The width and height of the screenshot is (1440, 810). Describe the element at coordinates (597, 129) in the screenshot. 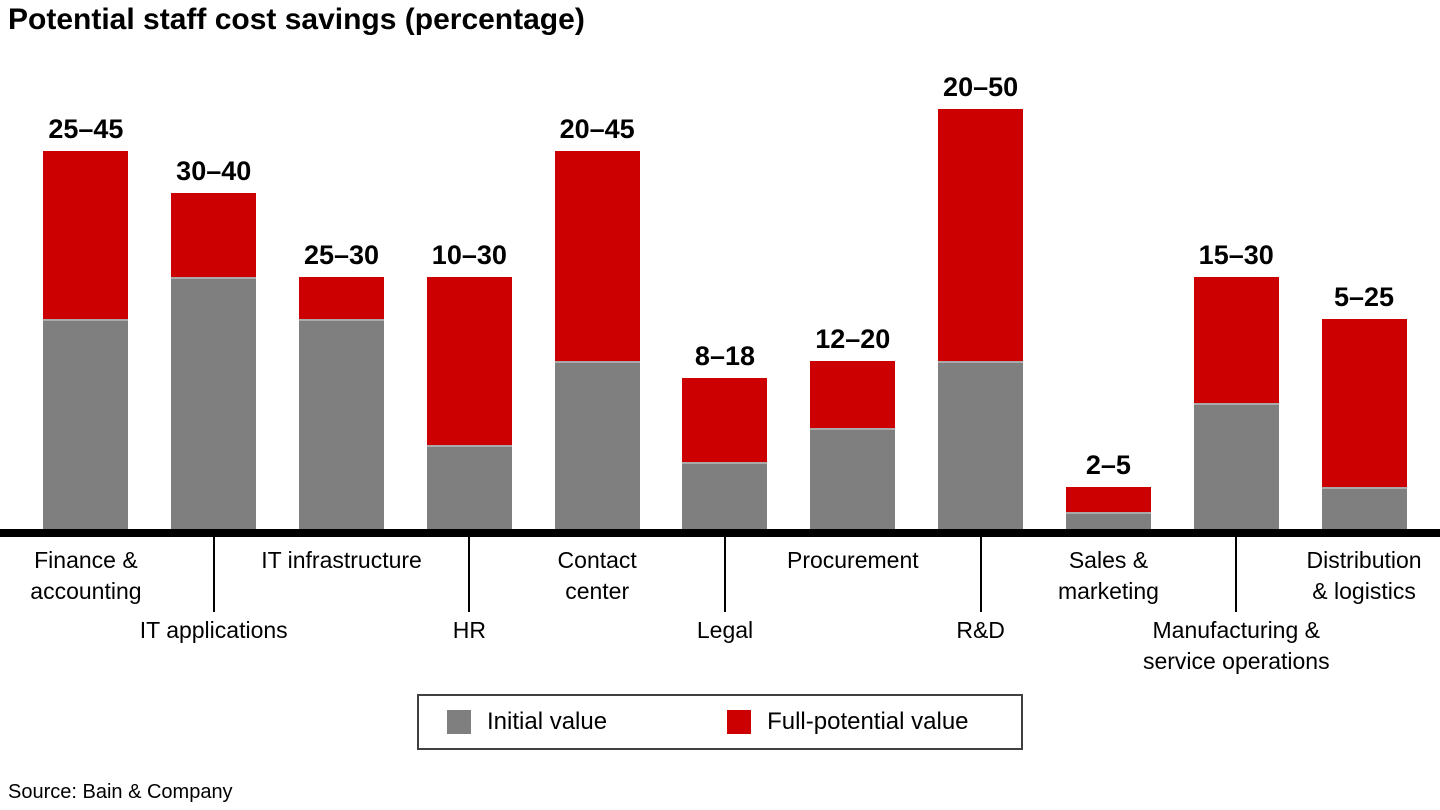

I see `bar-range-label: 20–45` at that location.